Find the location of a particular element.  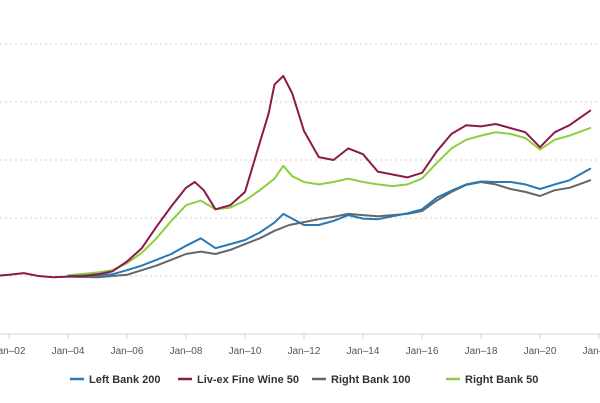

legend-item: Left Bank 200 is located at coordinates (115, 380).